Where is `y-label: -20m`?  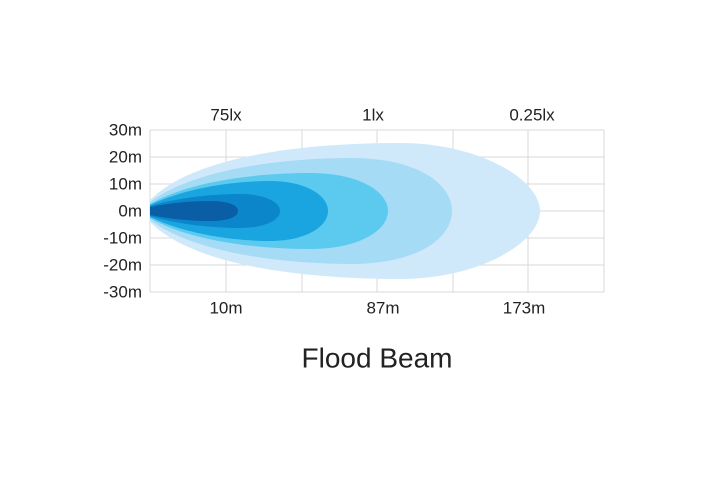
y-label: -20m is located at coordinates (122, 264).